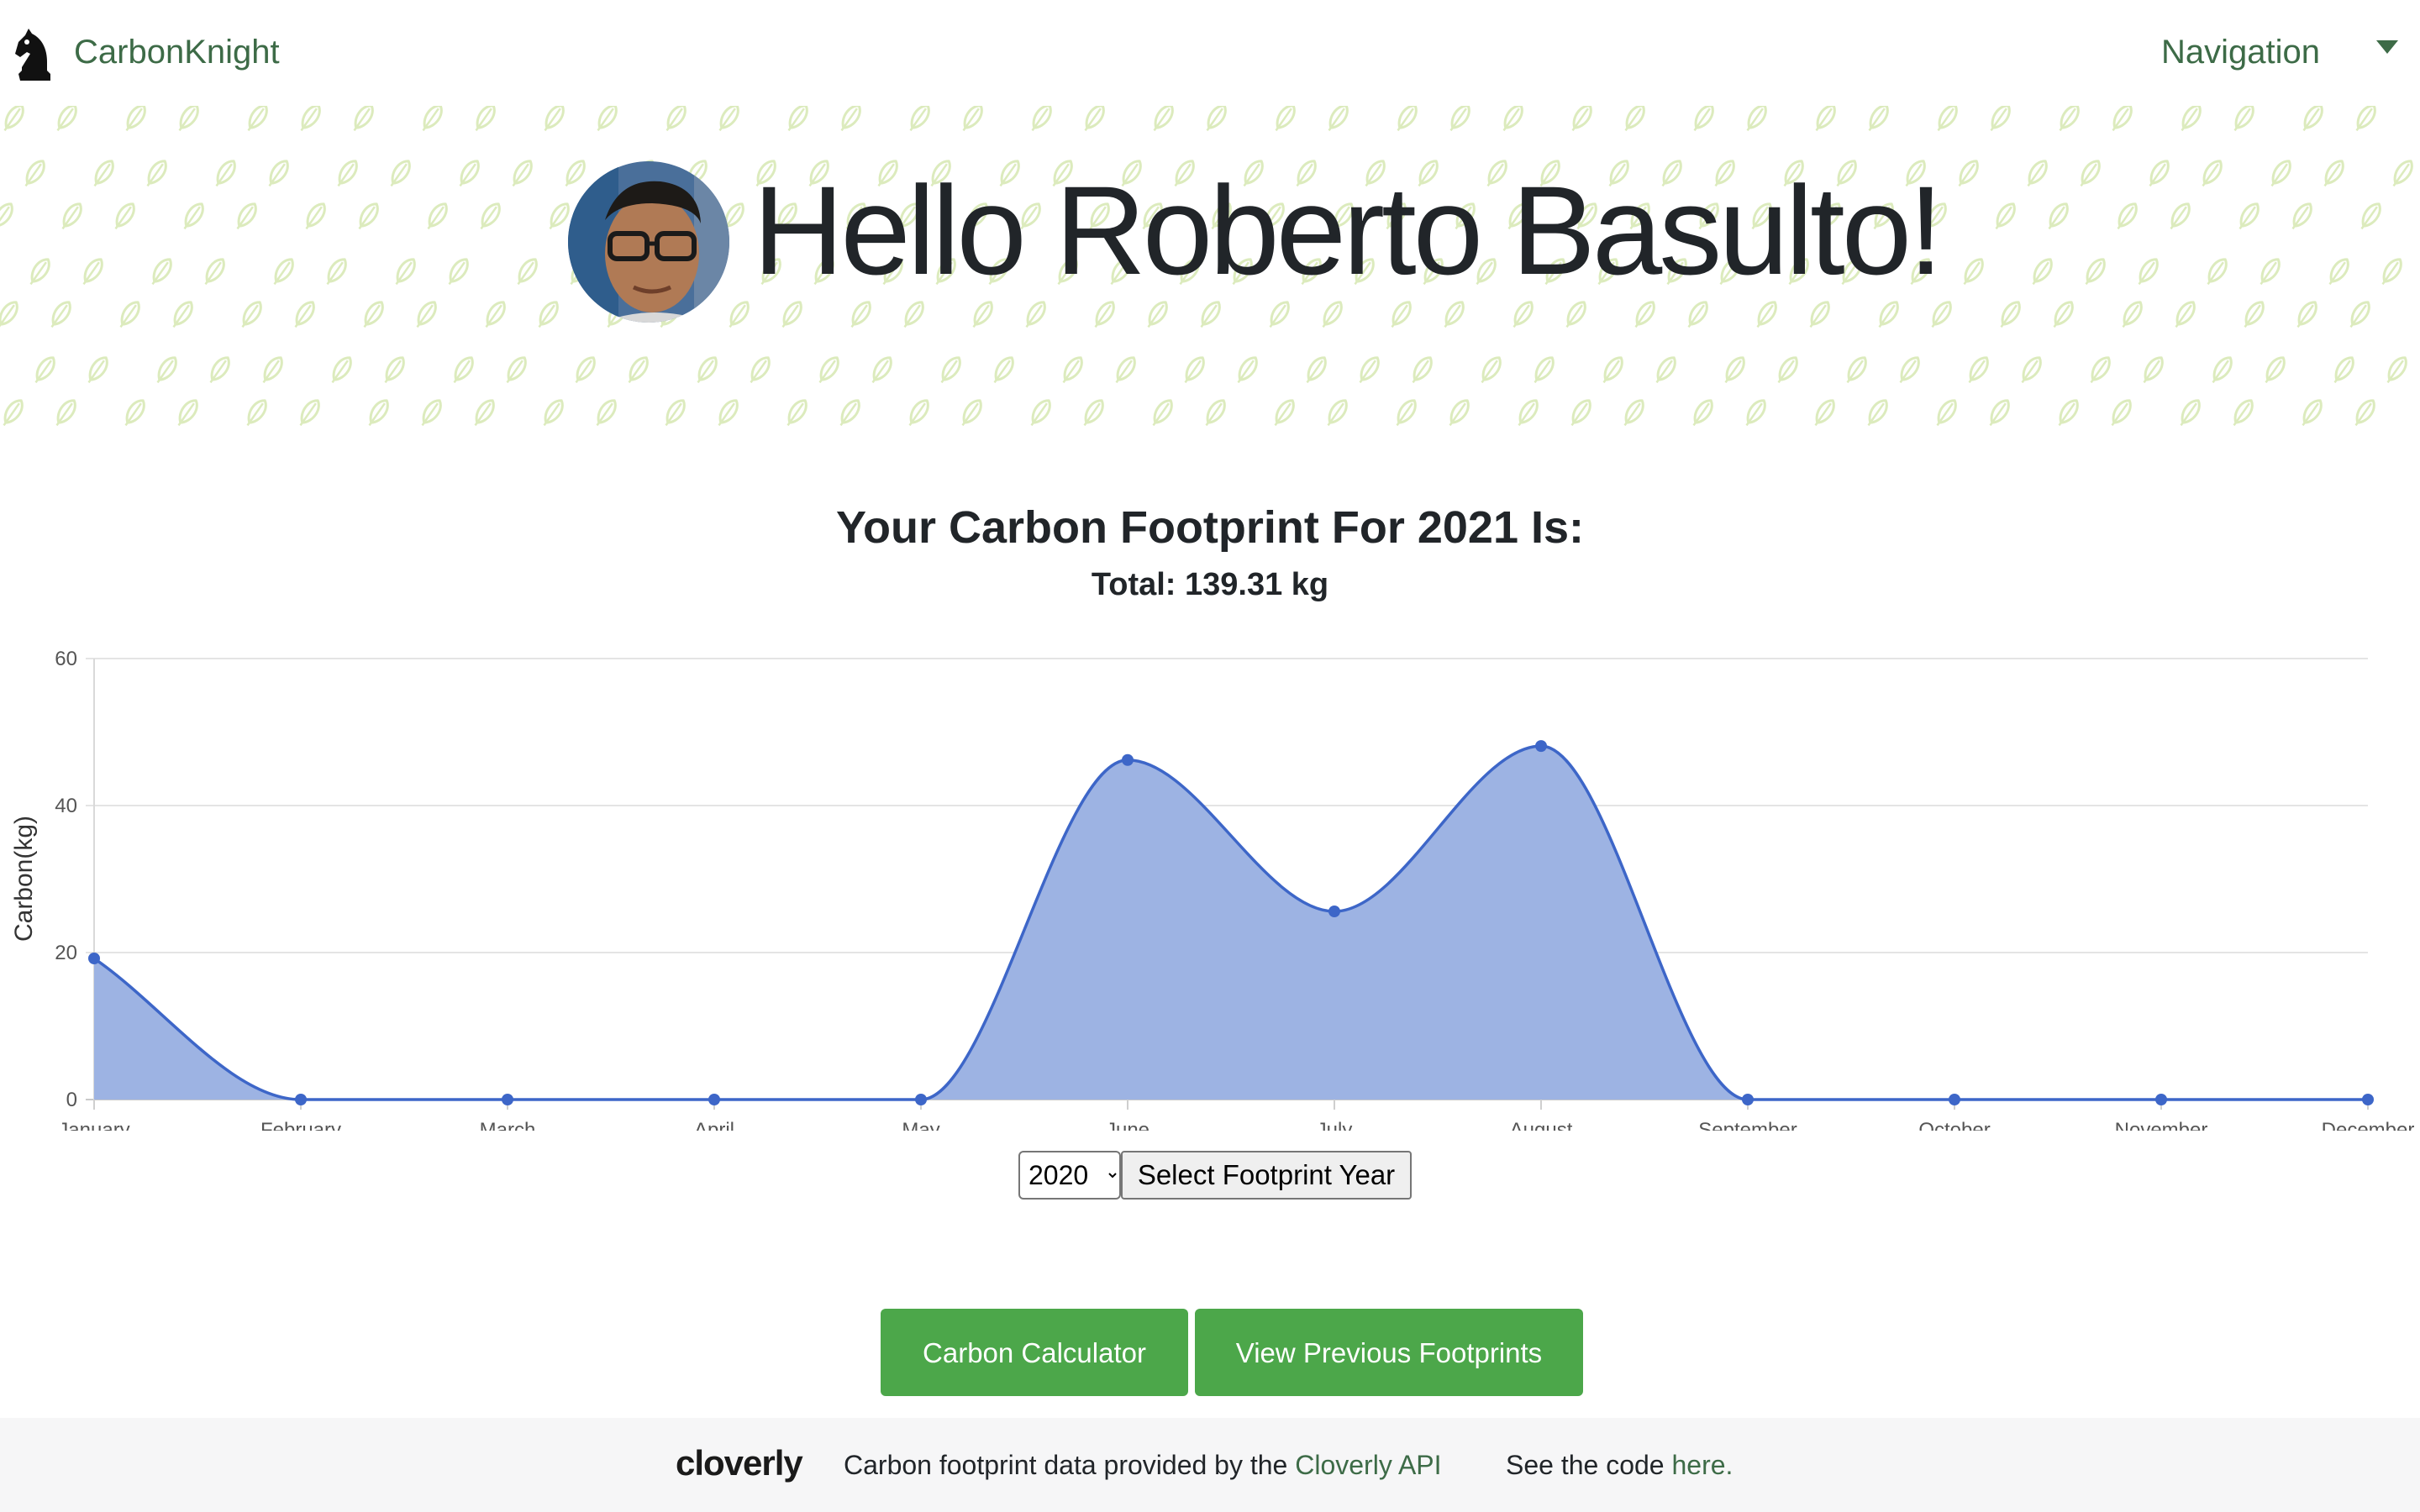 The image size is (2420, 1512). What do you see at coordinates (1368, 1465) in the screenshot?
I see `cloverly-api-link: Cloverly API` at bounding box center [1368, 1465].